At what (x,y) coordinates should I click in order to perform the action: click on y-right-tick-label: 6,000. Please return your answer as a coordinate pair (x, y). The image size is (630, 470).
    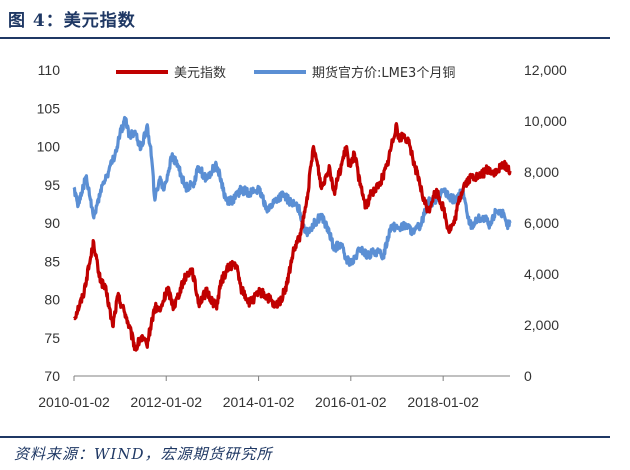
    Looking at the image, I should click on (541, 223).